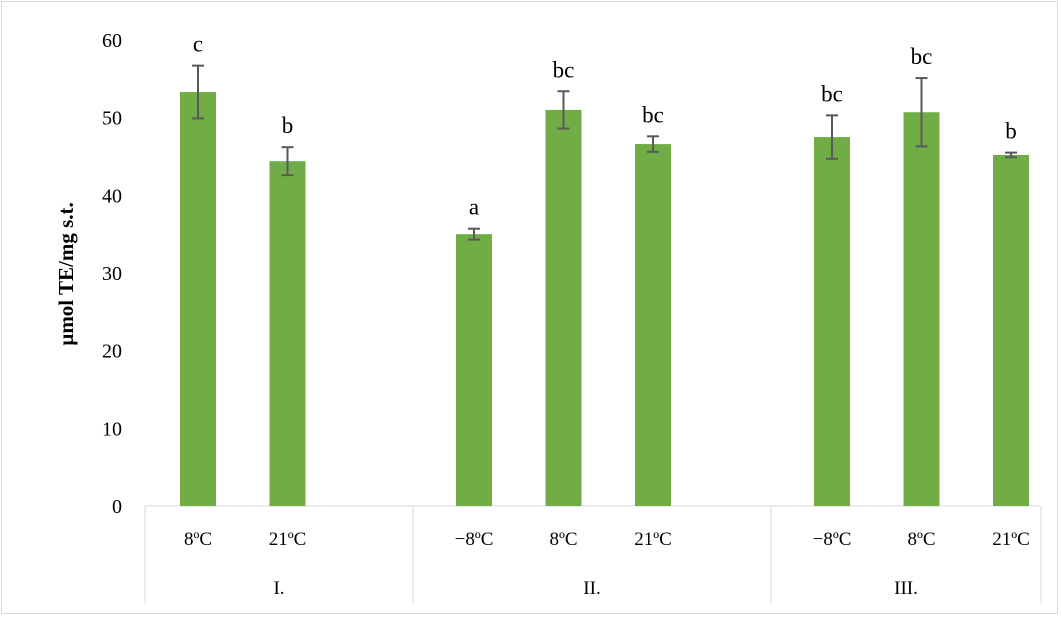  Describe the element at coordinates (112, 274) in the screenshot. I see `y-tick-label: 30` at that location.